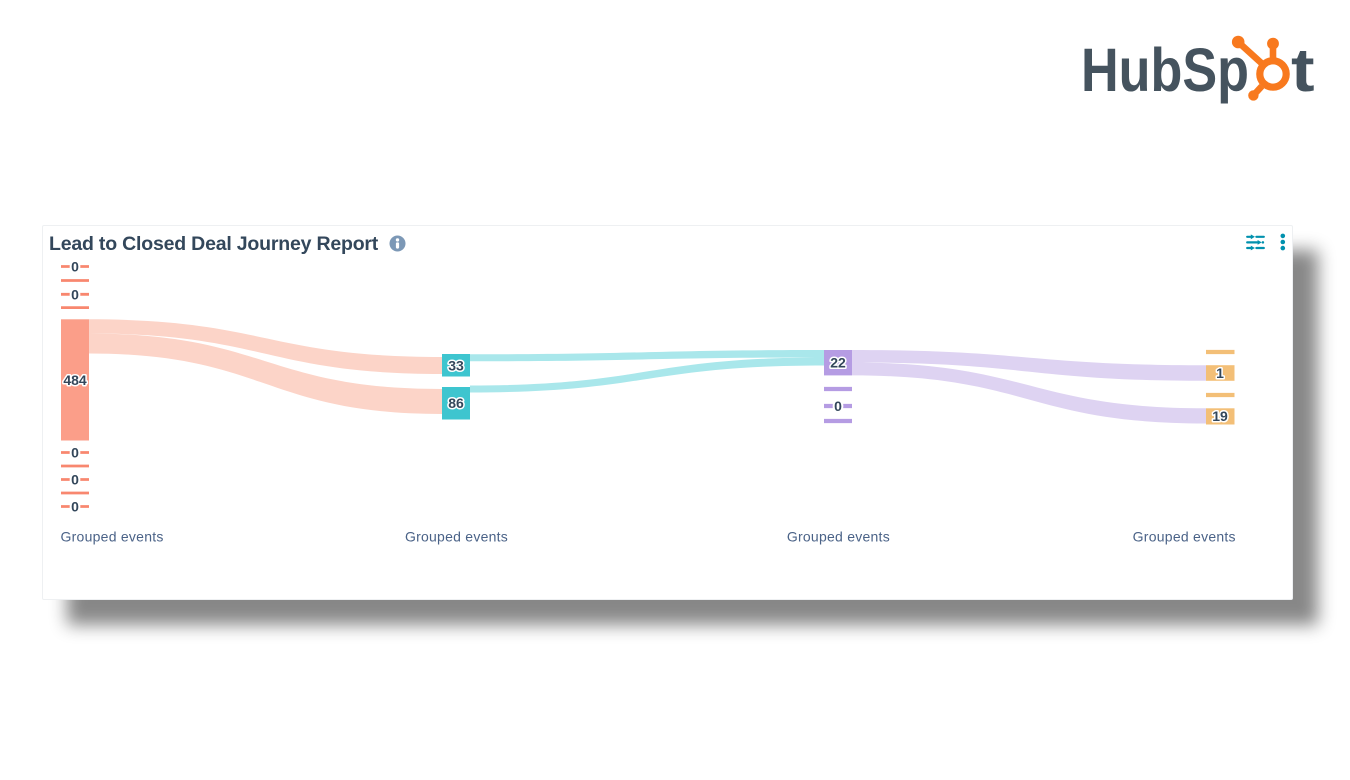 This screenshot has width=1350, height=780. What do you see at coordinates (1220, 416) in the screenshot?
I see `svg-text: 19` at bounding box center [1220, 416].